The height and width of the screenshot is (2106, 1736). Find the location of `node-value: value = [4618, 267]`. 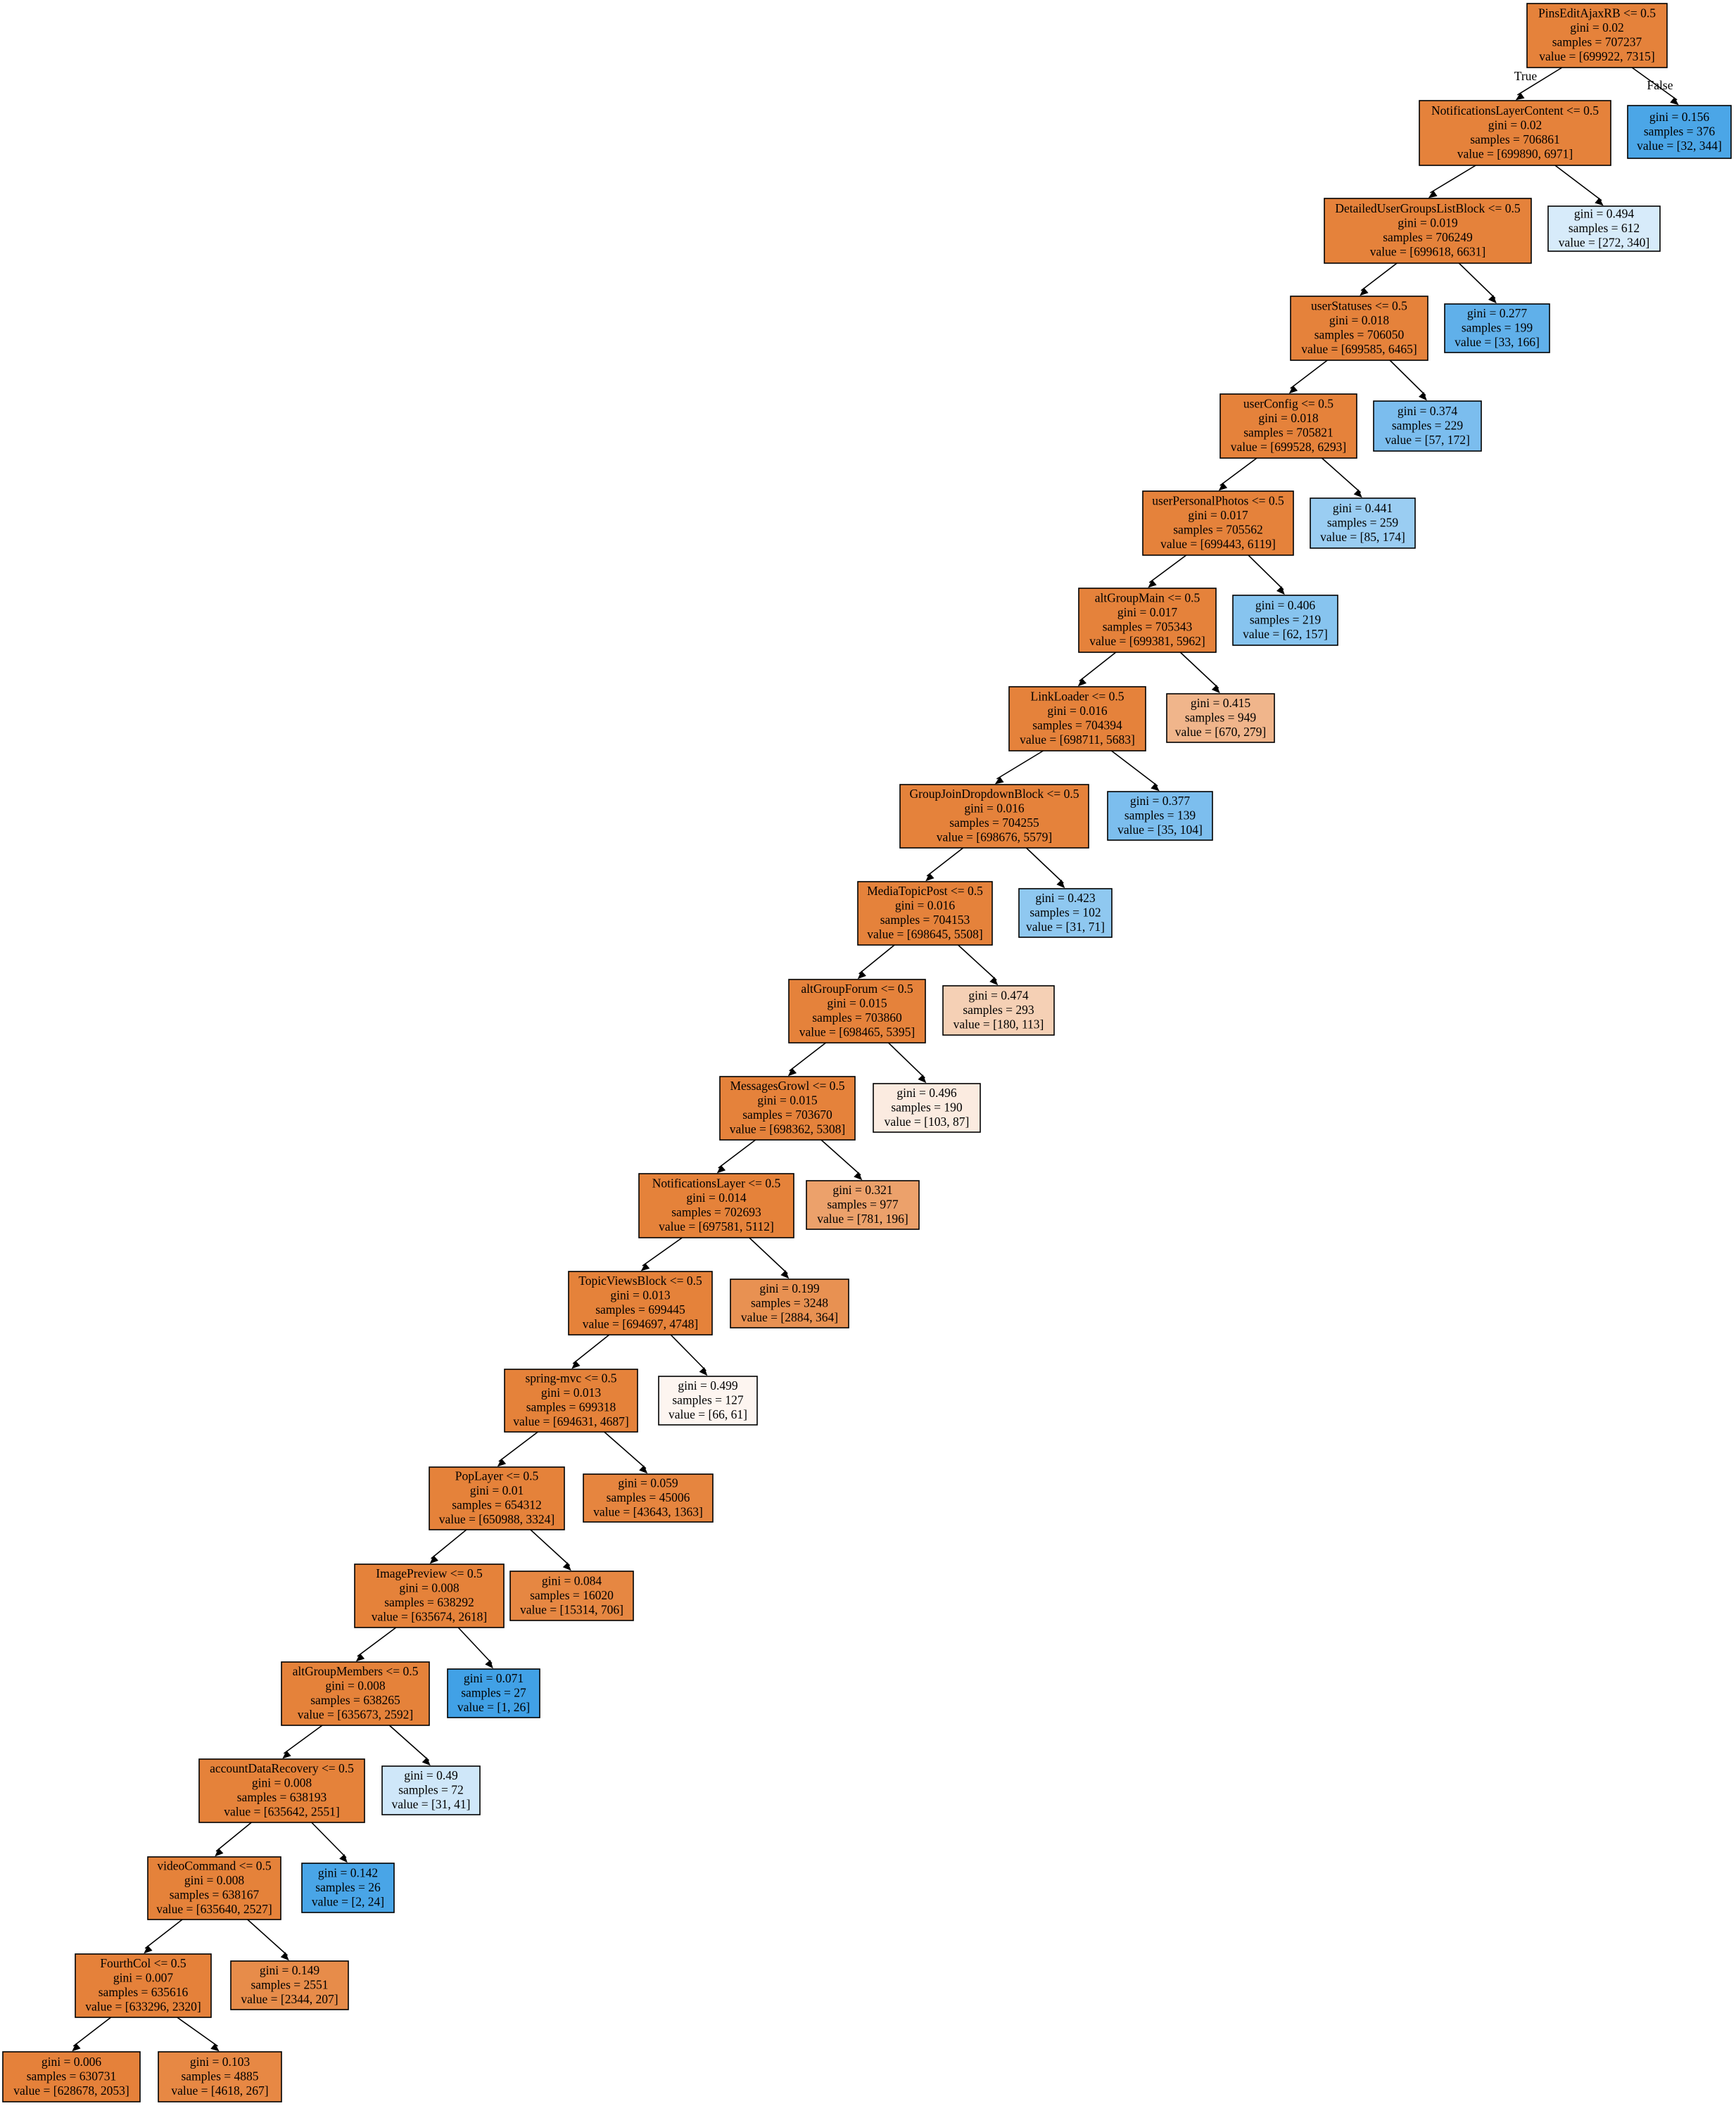

node-value: value = [4618, 267] is located at coordinates (220, 2090).